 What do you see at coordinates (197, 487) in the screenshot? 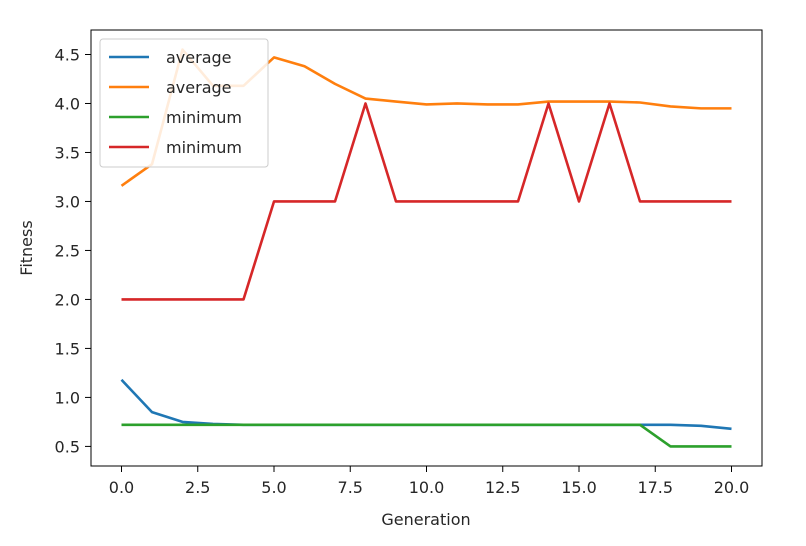
I see `x-tick-label: 2.5` at bounding box center [197, 487].